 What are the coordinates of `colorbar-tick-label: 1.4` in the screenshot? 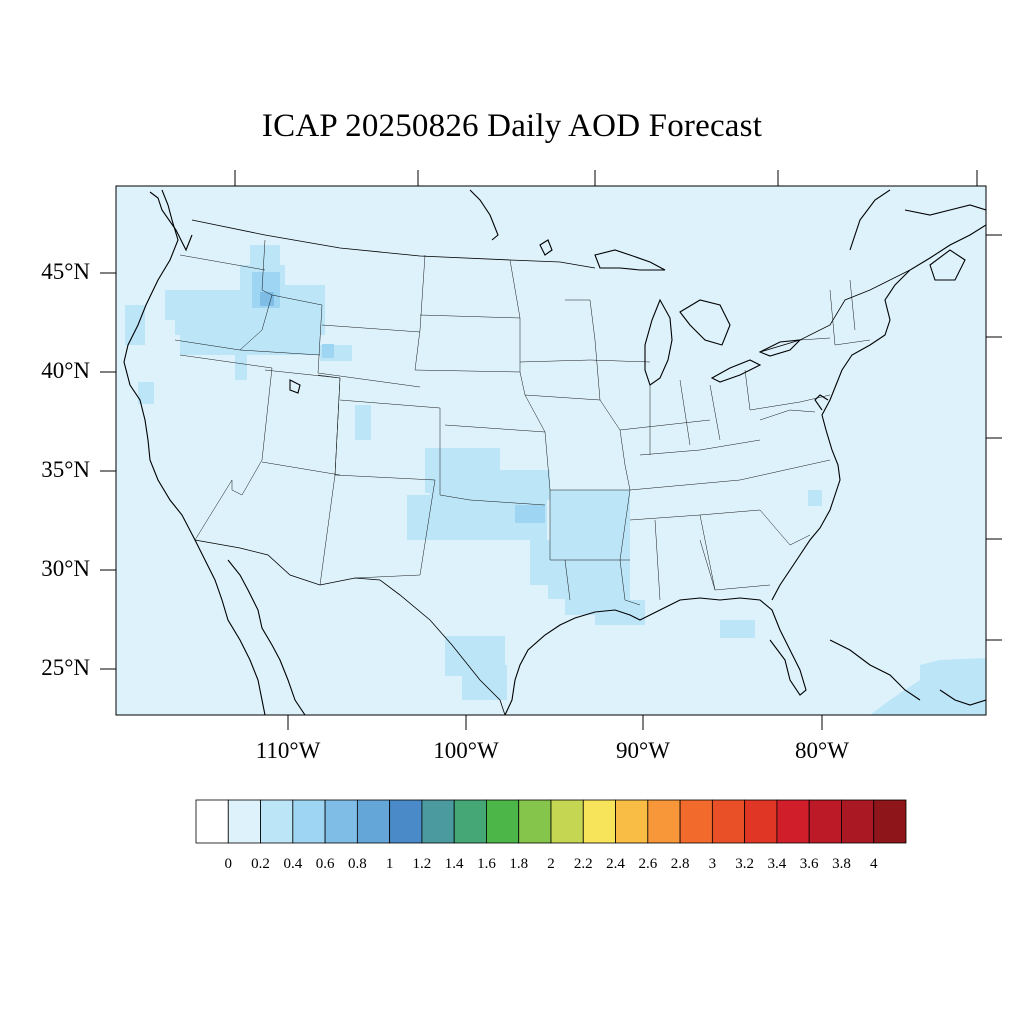 It's located at (454, 864).